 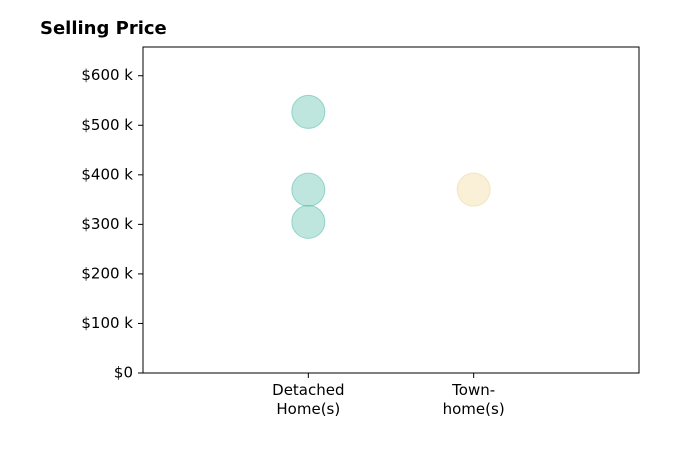 I want to click on y-tick-label: $300 k, so click(x=107, y=224).